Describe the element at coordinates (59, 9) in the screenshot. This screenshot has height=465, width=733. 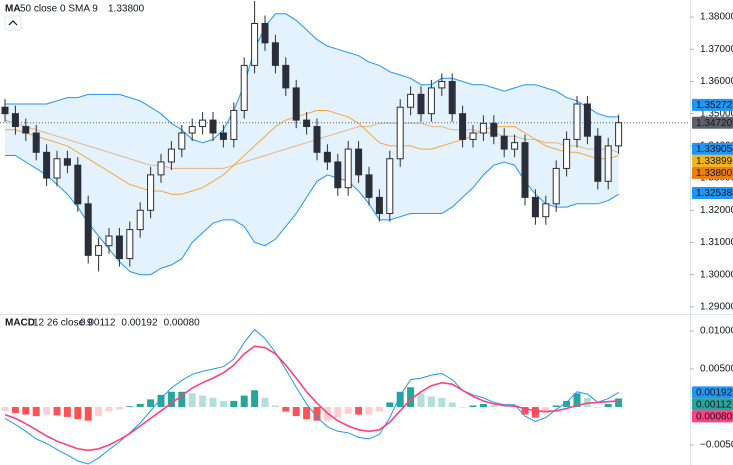
I see `legend-params: 50 close 0 SMA 9` at that location.